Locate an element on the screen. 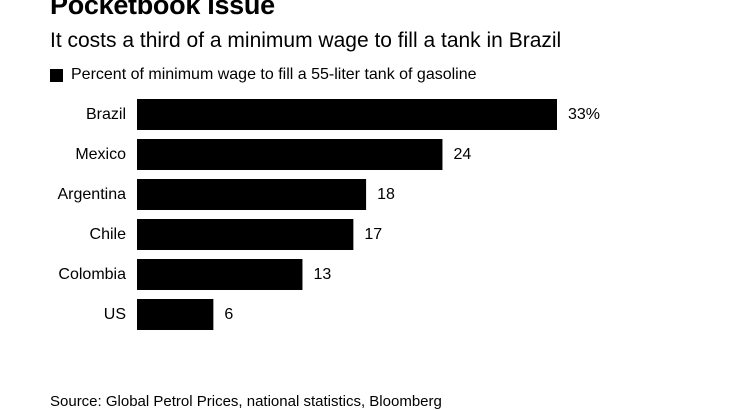 This screenshot has height=410, width=740. legend-swatch is located at coordinates (56, 75).